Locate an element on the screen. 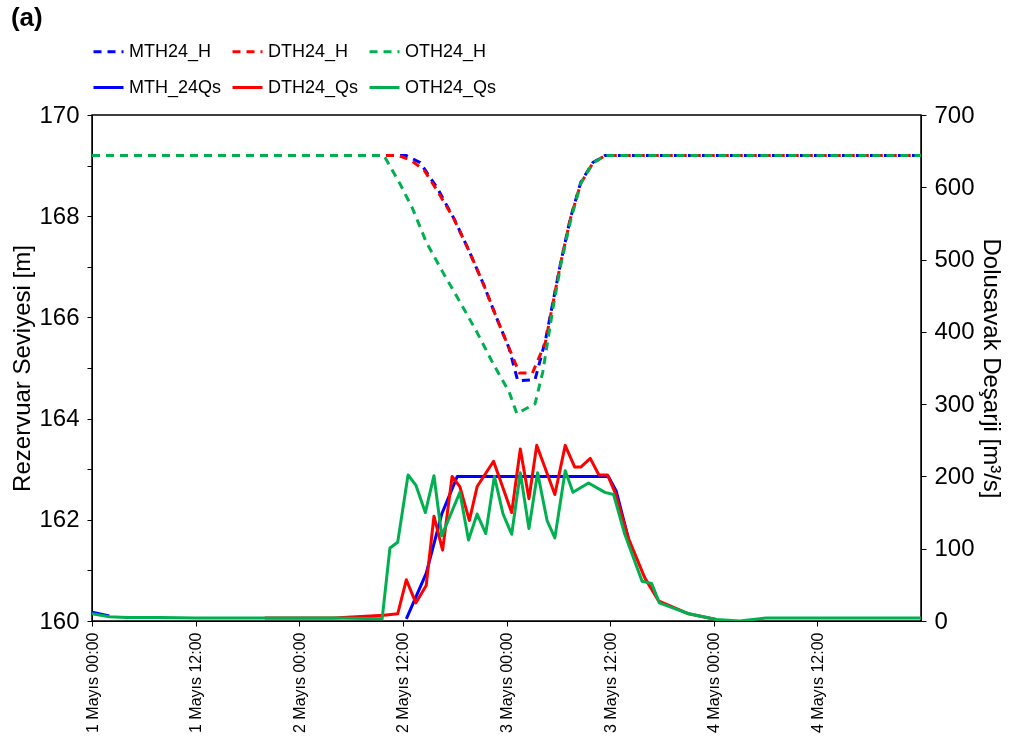  legend-label: DTH24_H is located at coordinates (308, 51).